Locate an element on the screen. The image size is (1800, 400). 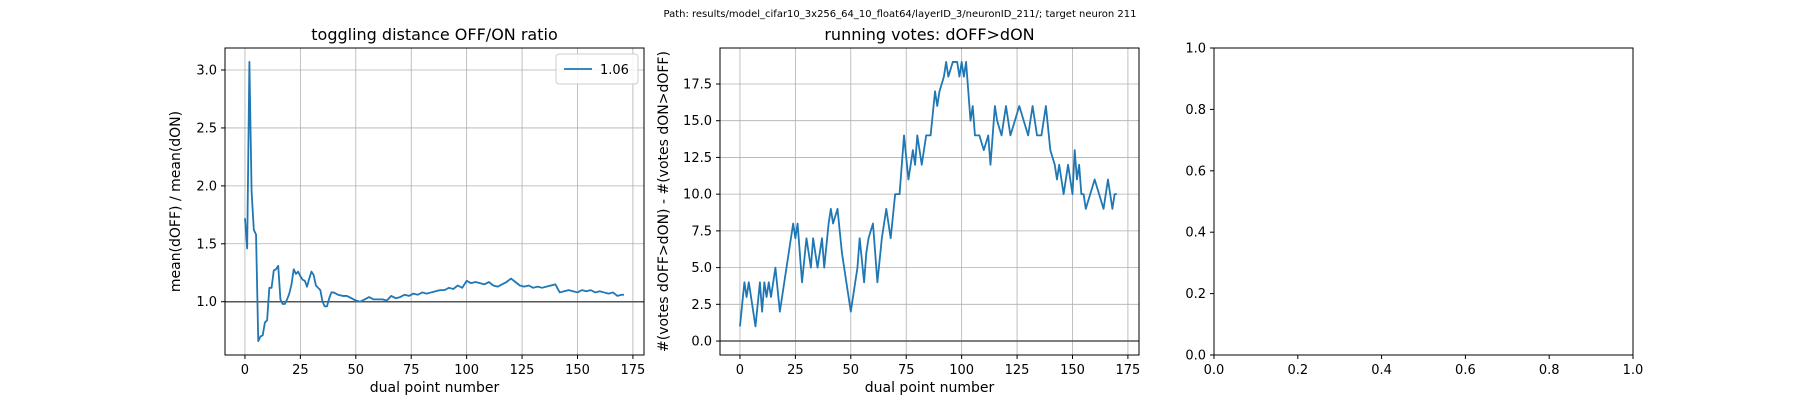
y-tick-label: 3.0 is located at coordinates (206, 71).